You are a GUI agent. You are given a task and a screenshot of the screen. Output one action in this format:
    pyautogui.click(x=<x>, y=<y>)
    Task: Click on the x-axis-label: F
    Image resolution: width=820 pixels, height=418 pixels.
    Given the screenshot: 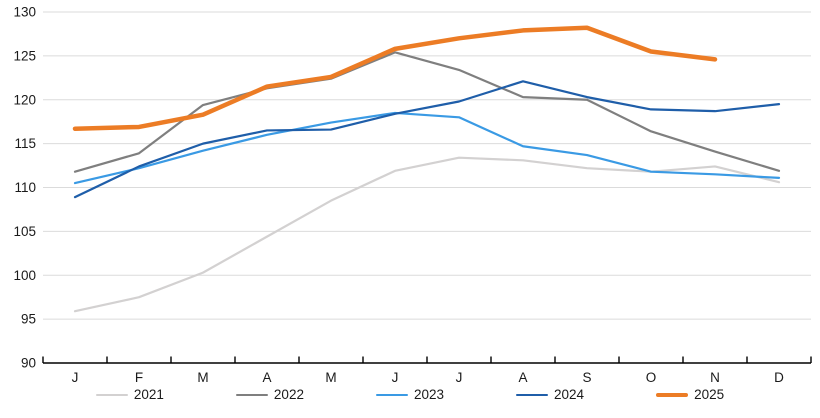 What is the action you would take?
    pyautogui.click(x=139, y=377)
    